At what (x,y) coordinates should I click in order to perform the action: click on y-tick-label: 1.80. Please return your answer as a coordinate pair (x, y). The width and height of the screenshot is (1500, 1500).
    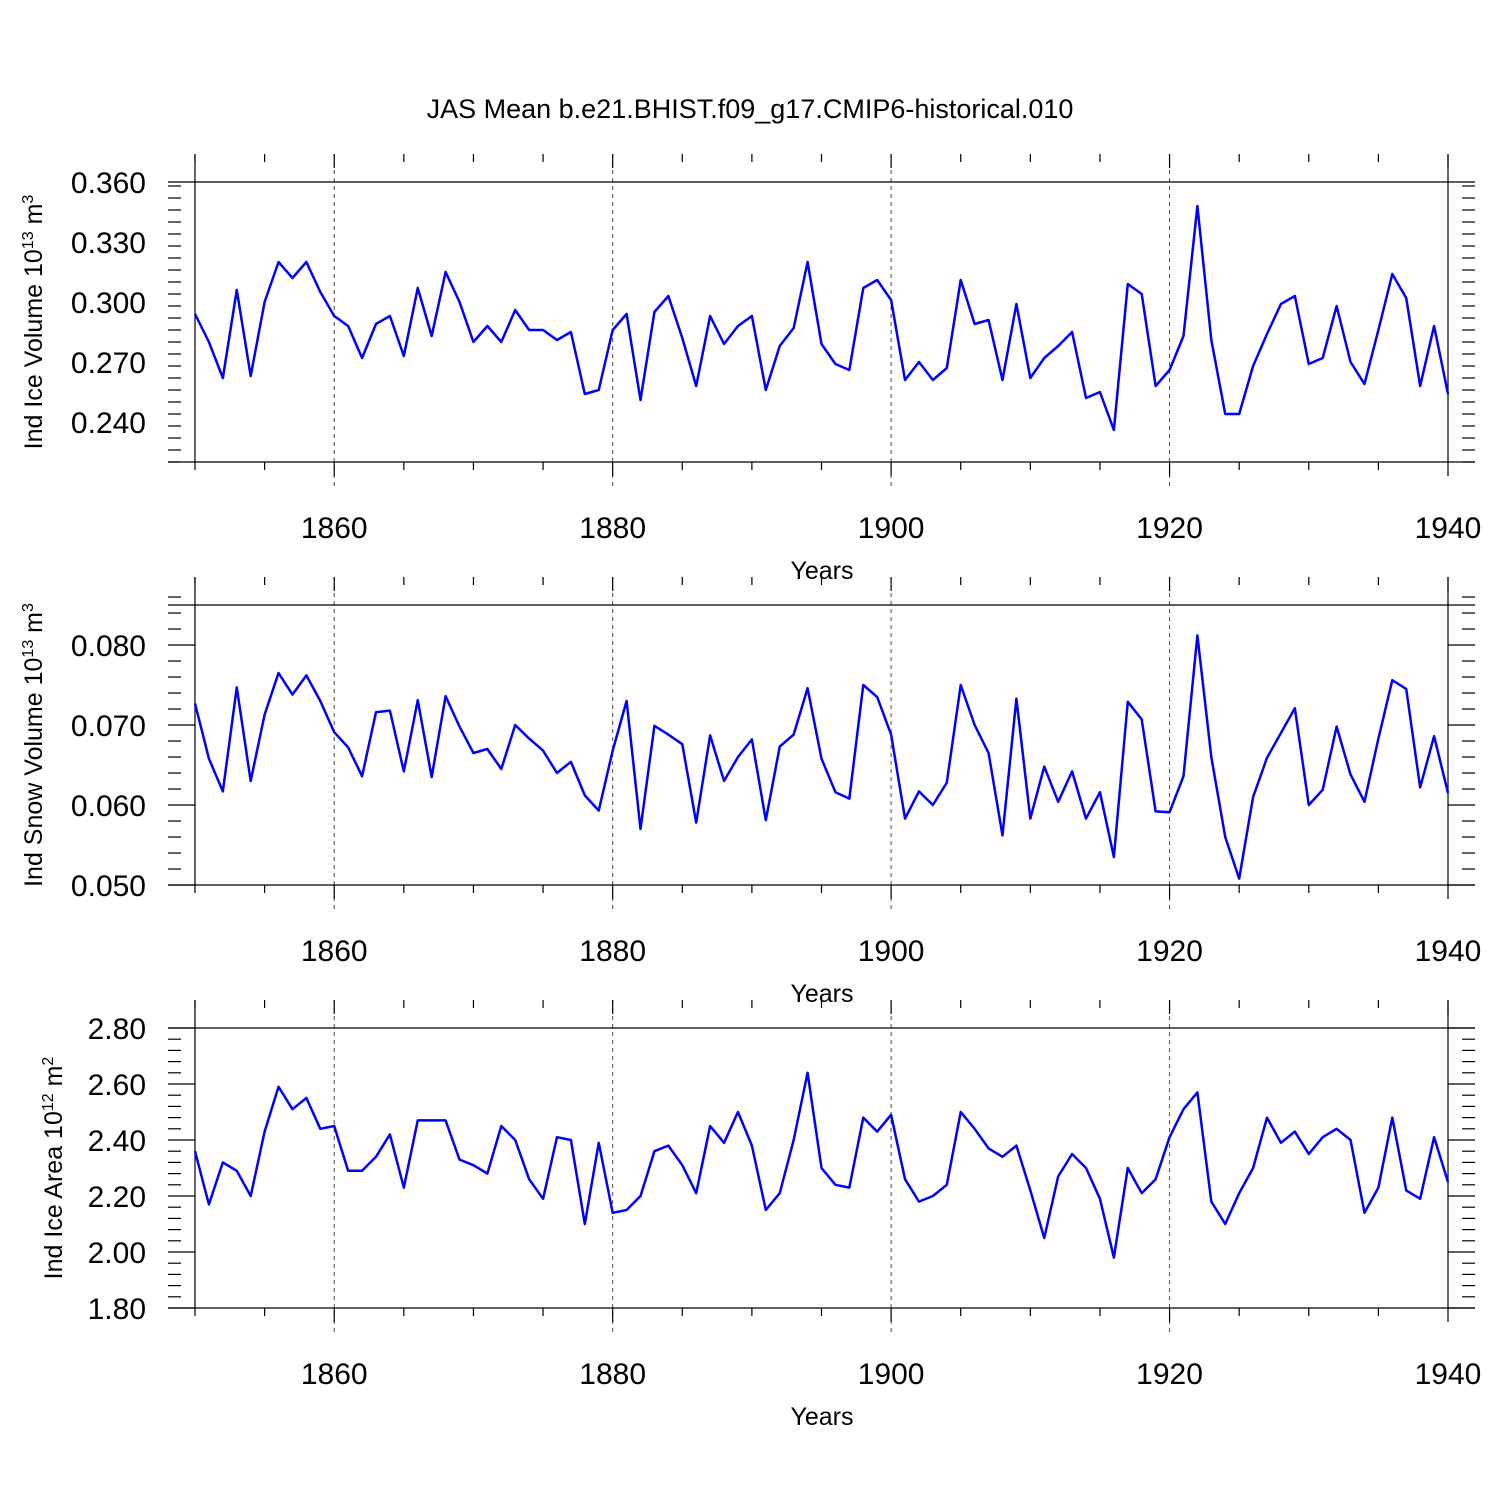
    Looking at the image, I should click on (117, 1309).